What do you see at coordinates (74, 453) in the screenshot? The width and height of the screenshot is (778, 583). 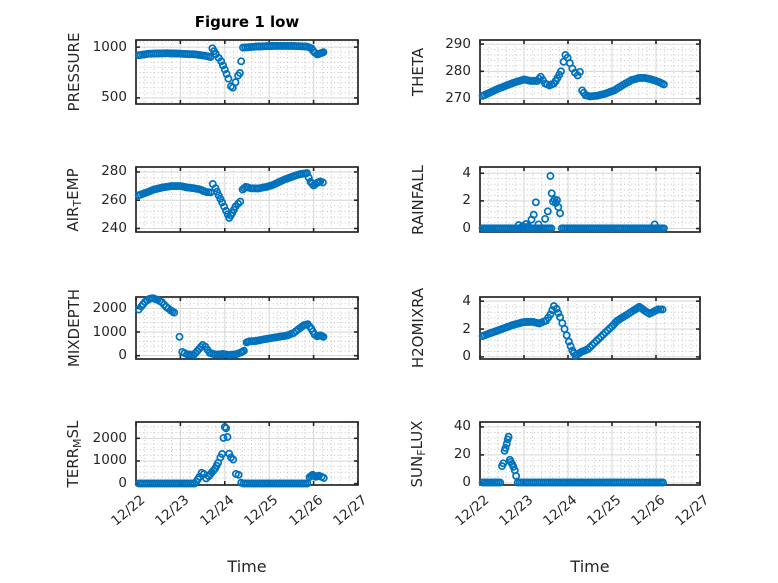 I see `y-axis-label-terr-msl: TERRMSL` at bounding box center [74, 453].